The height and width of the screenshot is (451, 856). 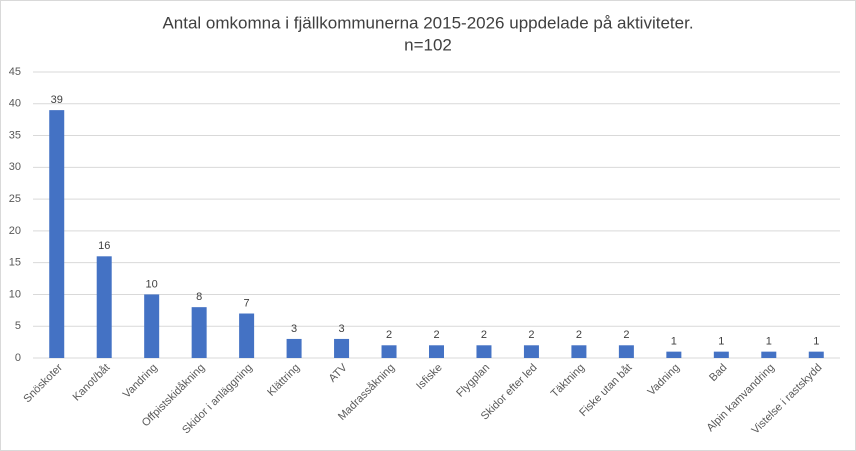 What do you see at coordinates (15, 231) in the screenshot?
I see `y-tick-label: 20` at bounding box center [15, 231].